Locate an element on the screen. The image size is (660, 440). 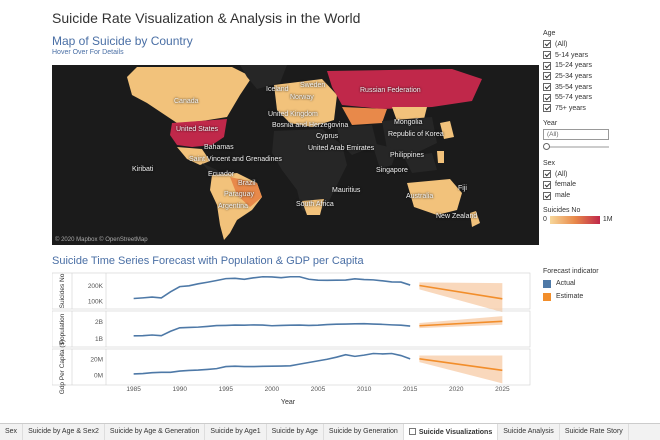
map-region-philippines is located at coordinates (440, 157).